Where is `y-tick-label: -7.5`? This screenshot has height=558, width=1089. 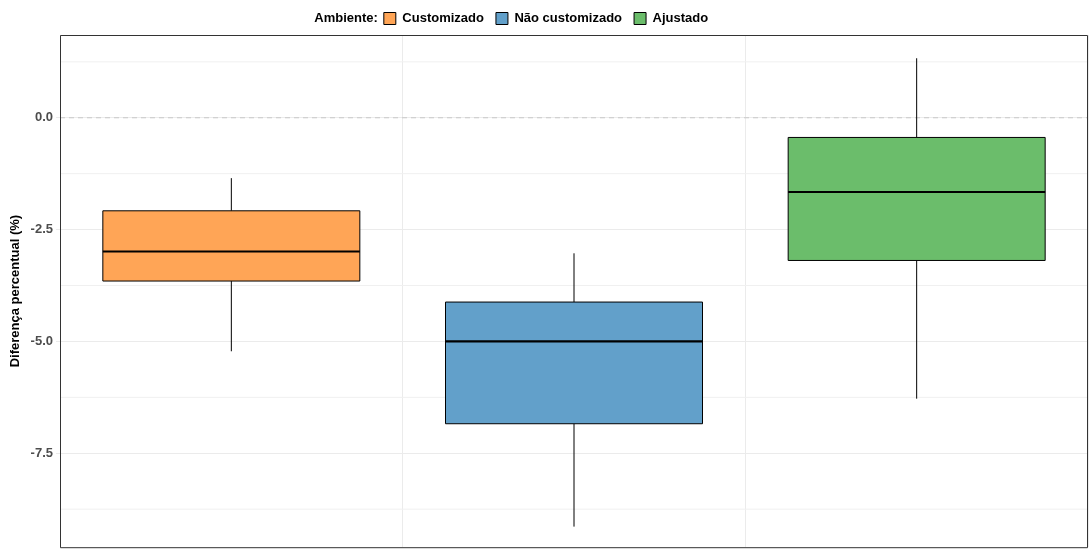
y-tick-label: -7.5 is located at coordinates (41, 452).